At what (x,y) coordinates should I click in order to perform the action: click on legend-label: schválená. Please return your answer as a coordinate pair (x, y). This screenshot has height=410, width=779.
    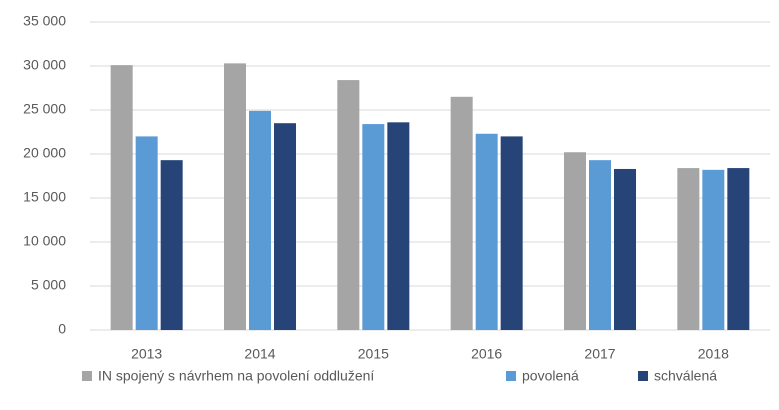
    Looking at the image, I should click on (685, 376).